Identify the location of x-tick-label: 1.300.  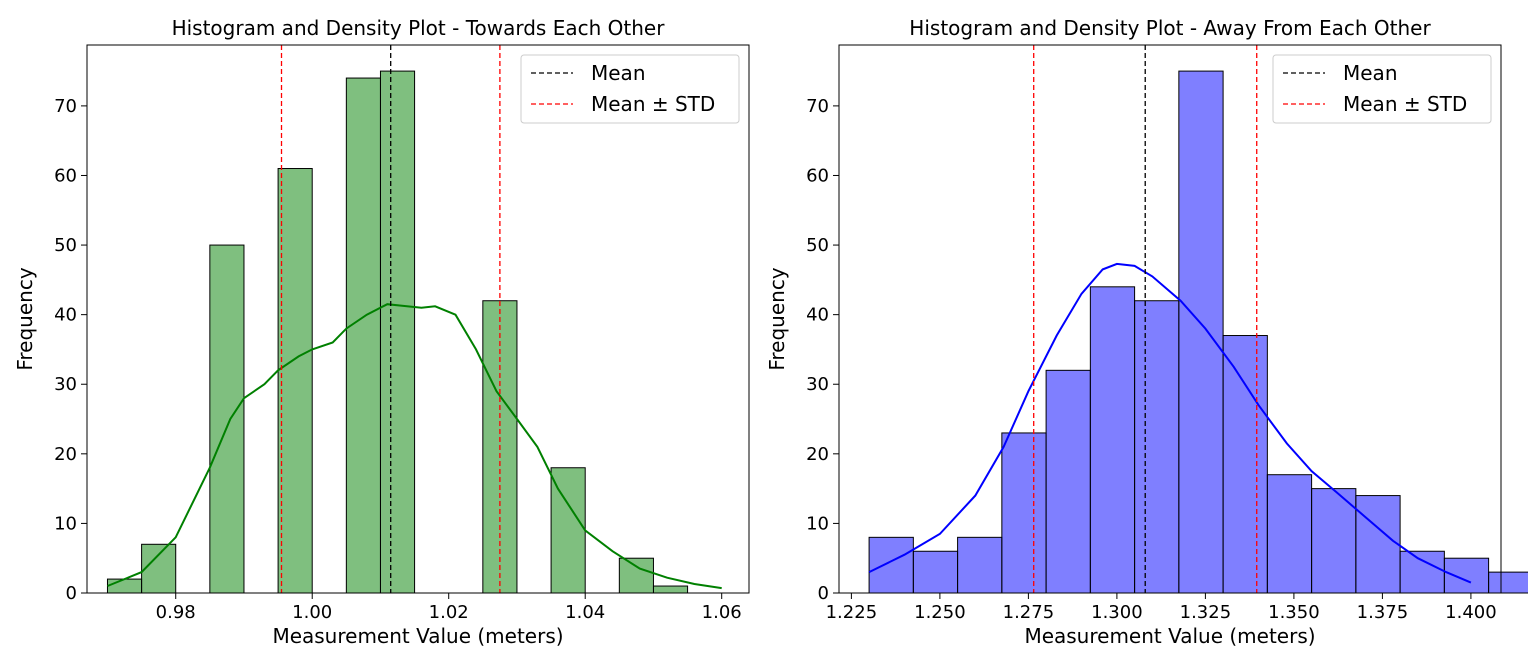
(1117, 612).